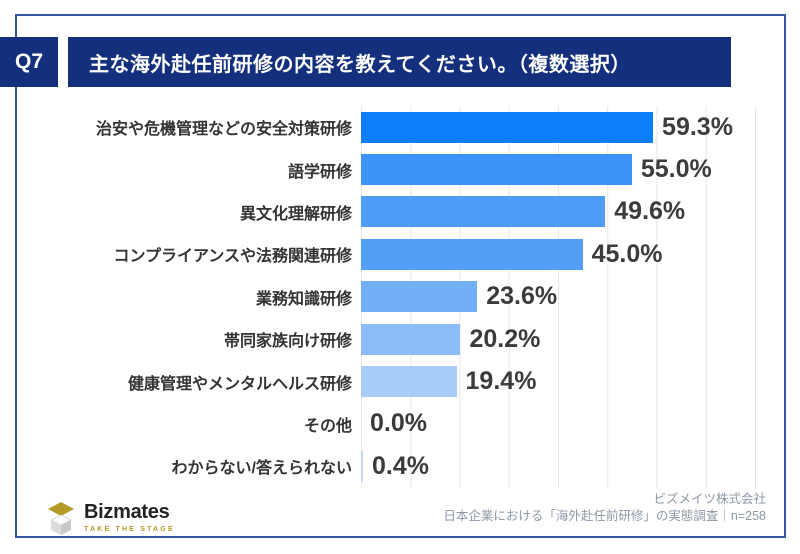 The height and width of the screenshot is (554, 800). What do you see at coordinates (709, 499) in the screenshot?
I see `source-company: ビズメイツ株式会社` at bounding box center [709, 499].